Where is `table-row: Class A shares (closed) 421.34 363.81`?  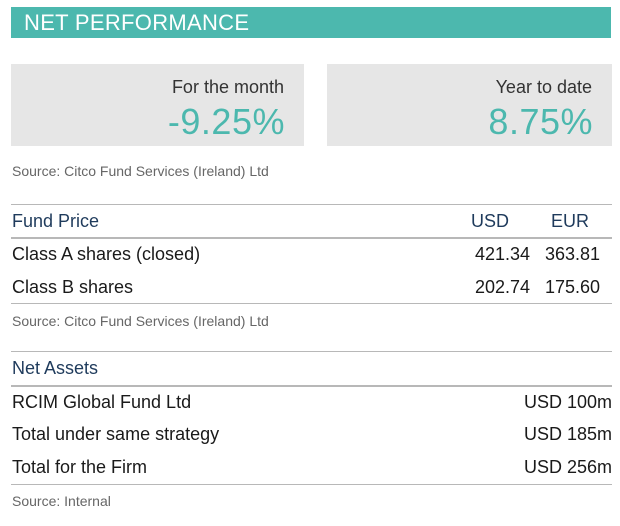
table-row: Class A shares (closed) 421.34 363.81 is located at coordinates (312, 254).